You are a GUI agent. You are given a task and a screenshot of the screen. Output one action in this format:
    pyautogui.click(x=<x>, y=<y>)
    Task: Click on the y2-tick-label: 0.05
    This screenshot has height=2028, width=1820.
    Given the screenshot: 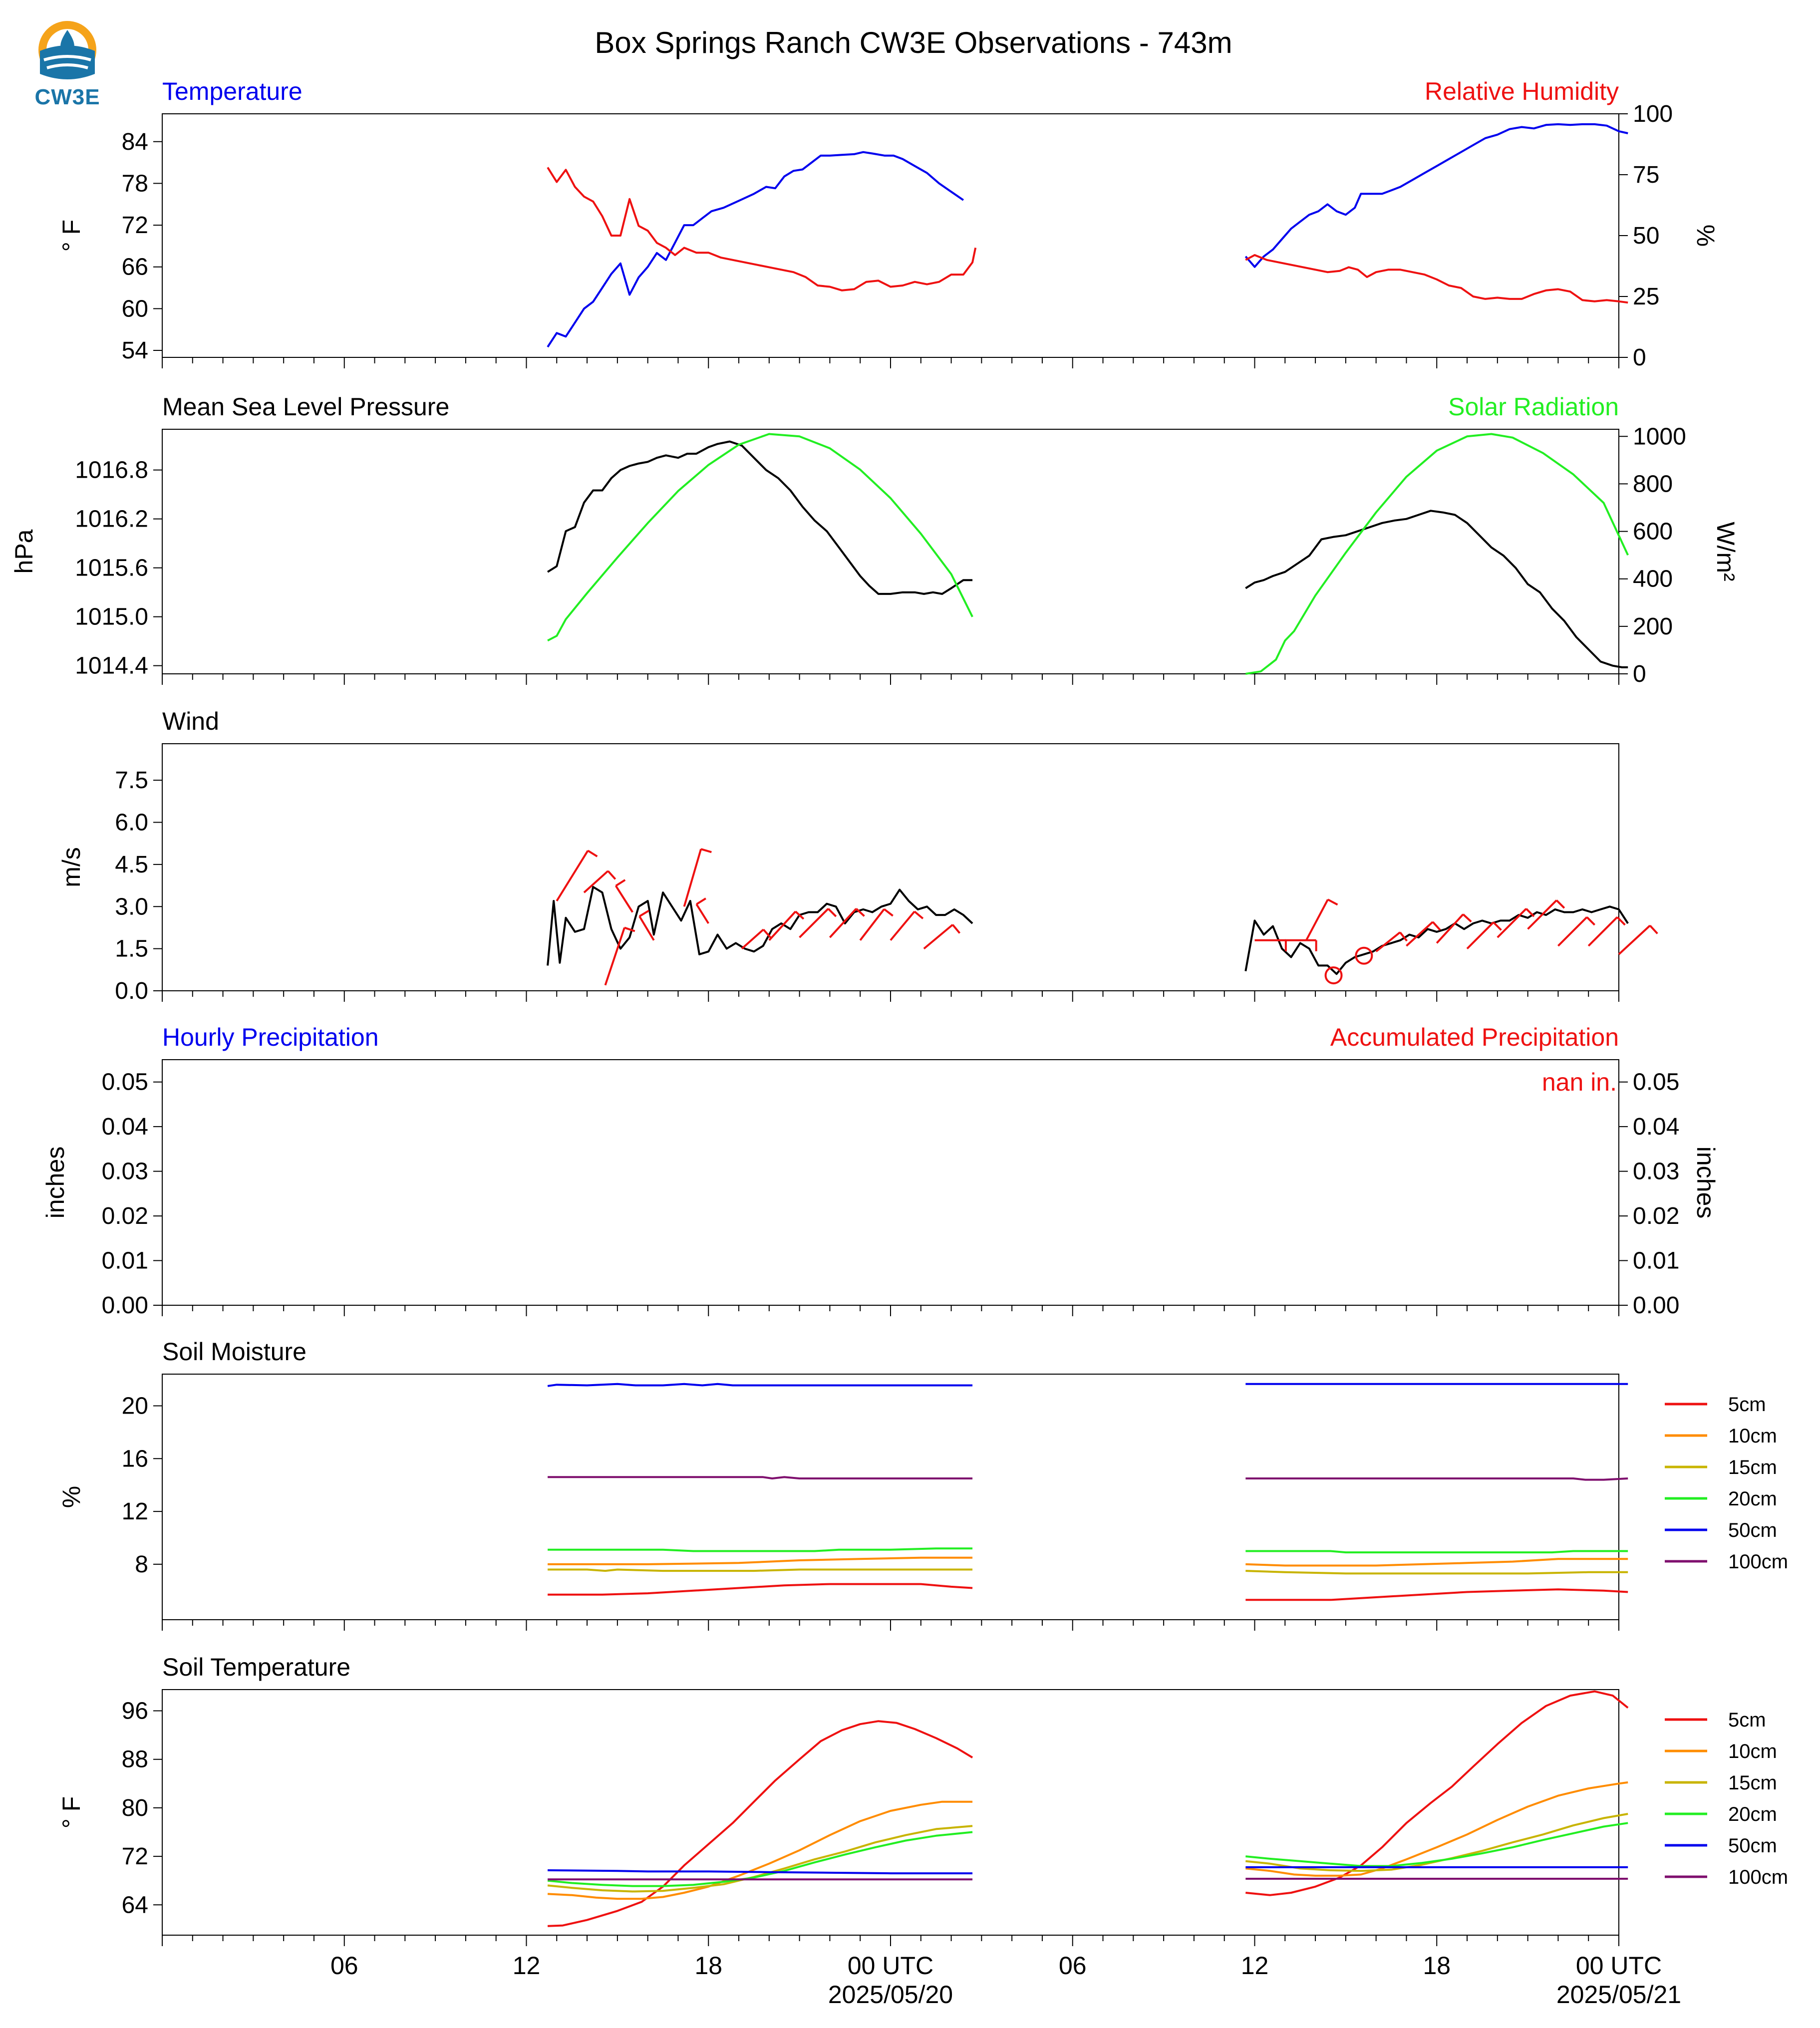 What is the action you would take?
    pyautogui.click(x=1656, y=1082)
    